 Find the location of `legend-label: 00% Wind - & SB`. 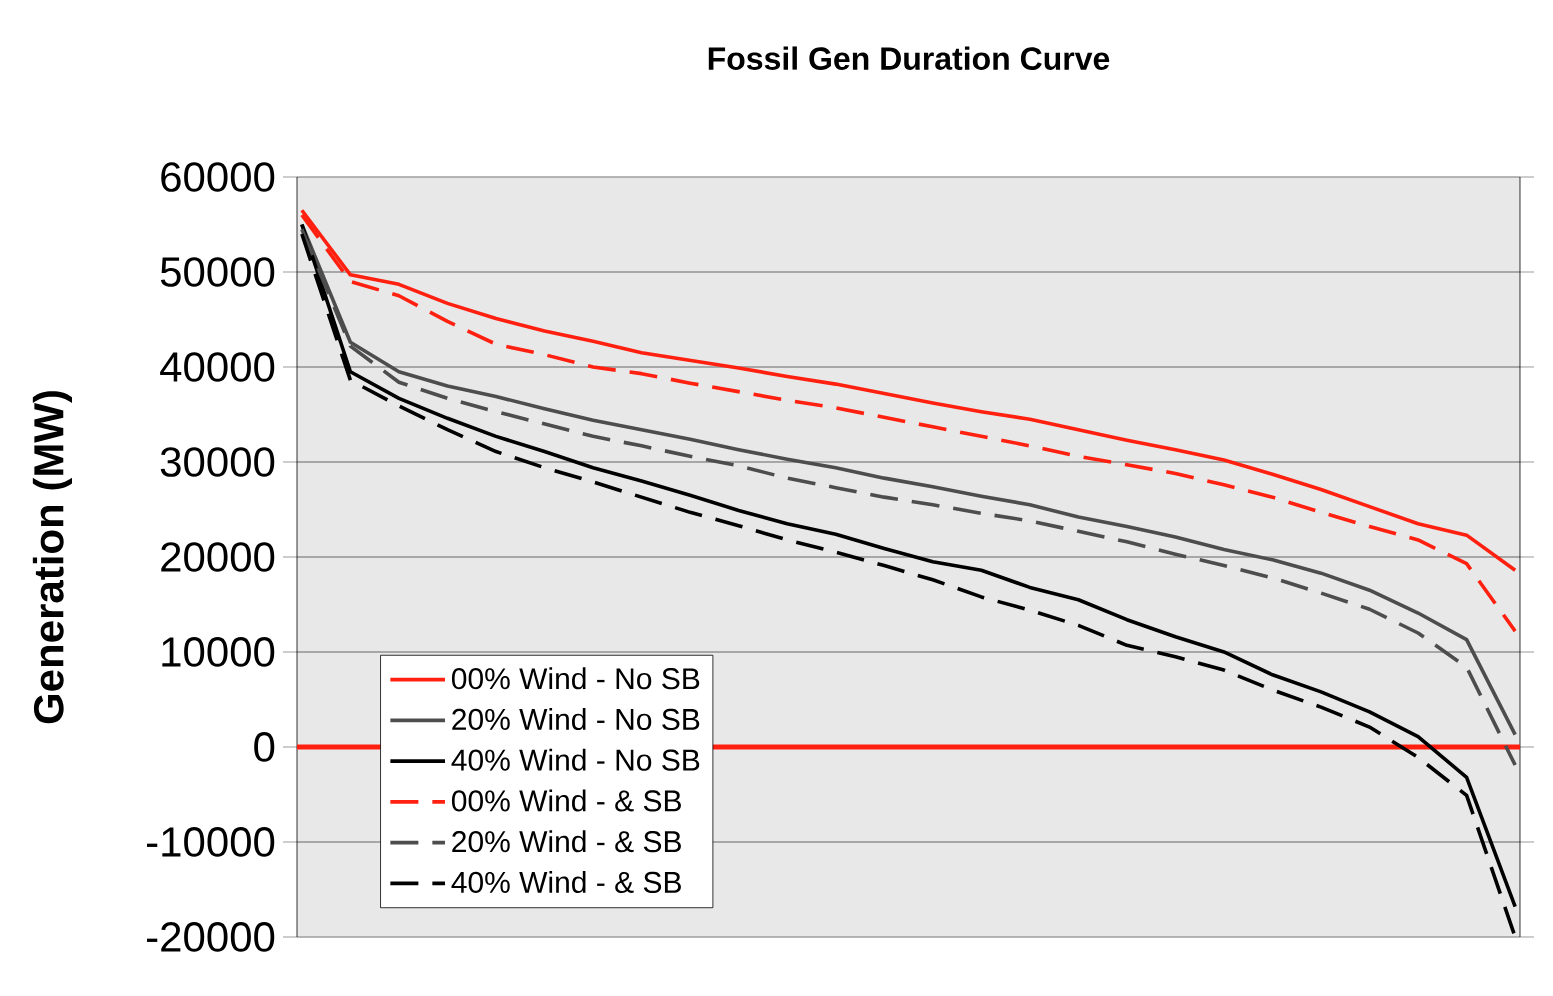

legend-label: 00% Wind - & SB is located at coordinates (566, 800).